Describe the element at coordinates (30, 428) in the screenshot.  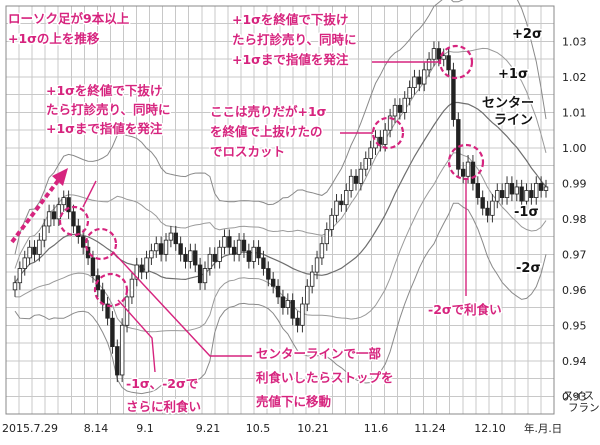
I see `x-tick-label: 2015.7.29` at that location.